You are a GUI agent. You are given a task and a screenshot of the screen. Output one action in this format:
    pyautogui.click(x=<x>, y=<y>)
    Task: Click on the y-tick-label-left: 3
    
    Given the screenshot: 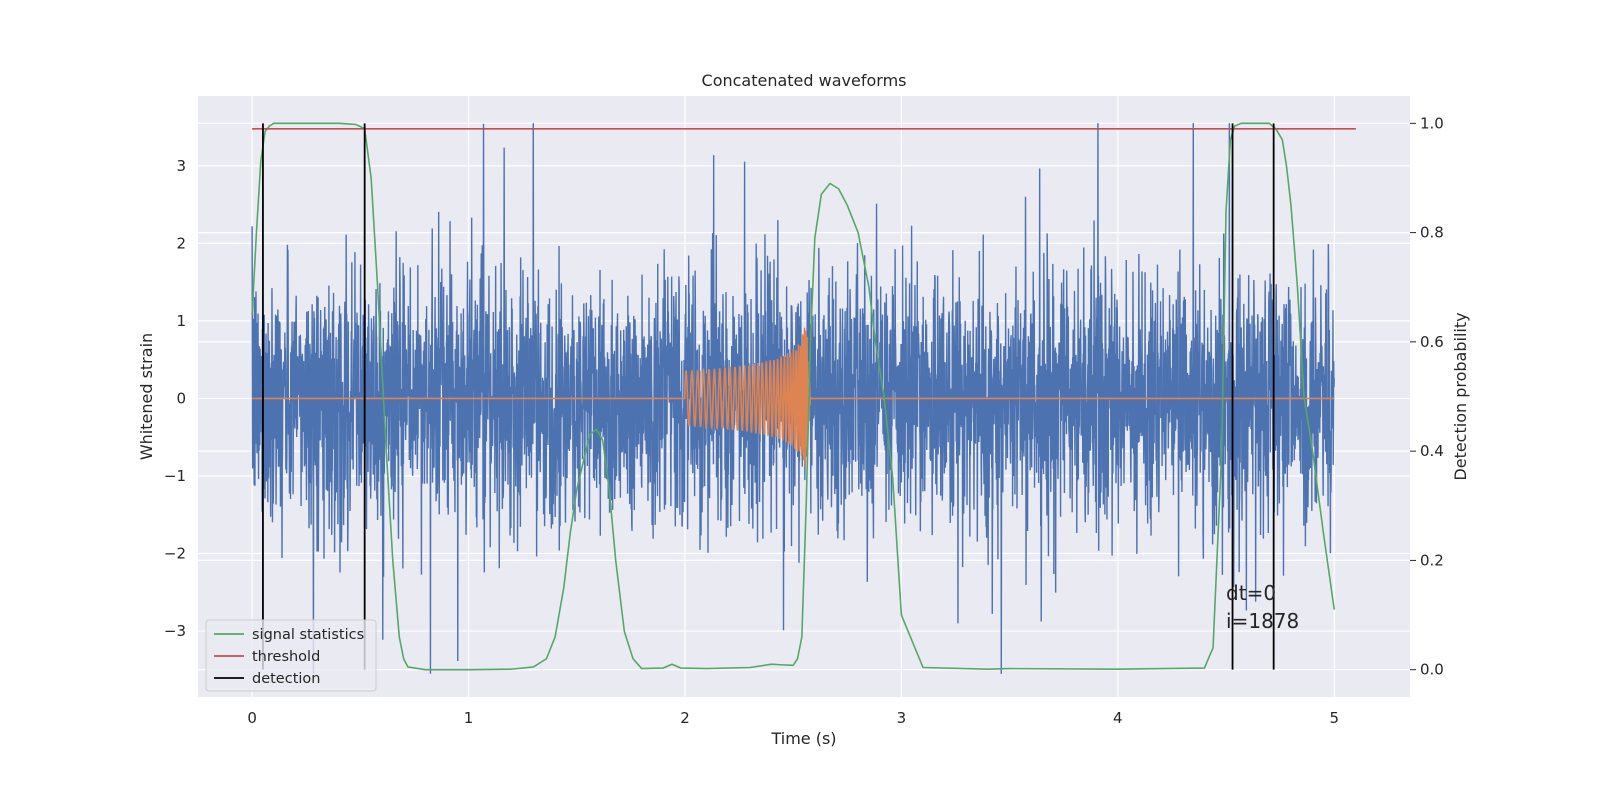 What is the action you would take?
    pyautogui.click(x=181, y=166)
    